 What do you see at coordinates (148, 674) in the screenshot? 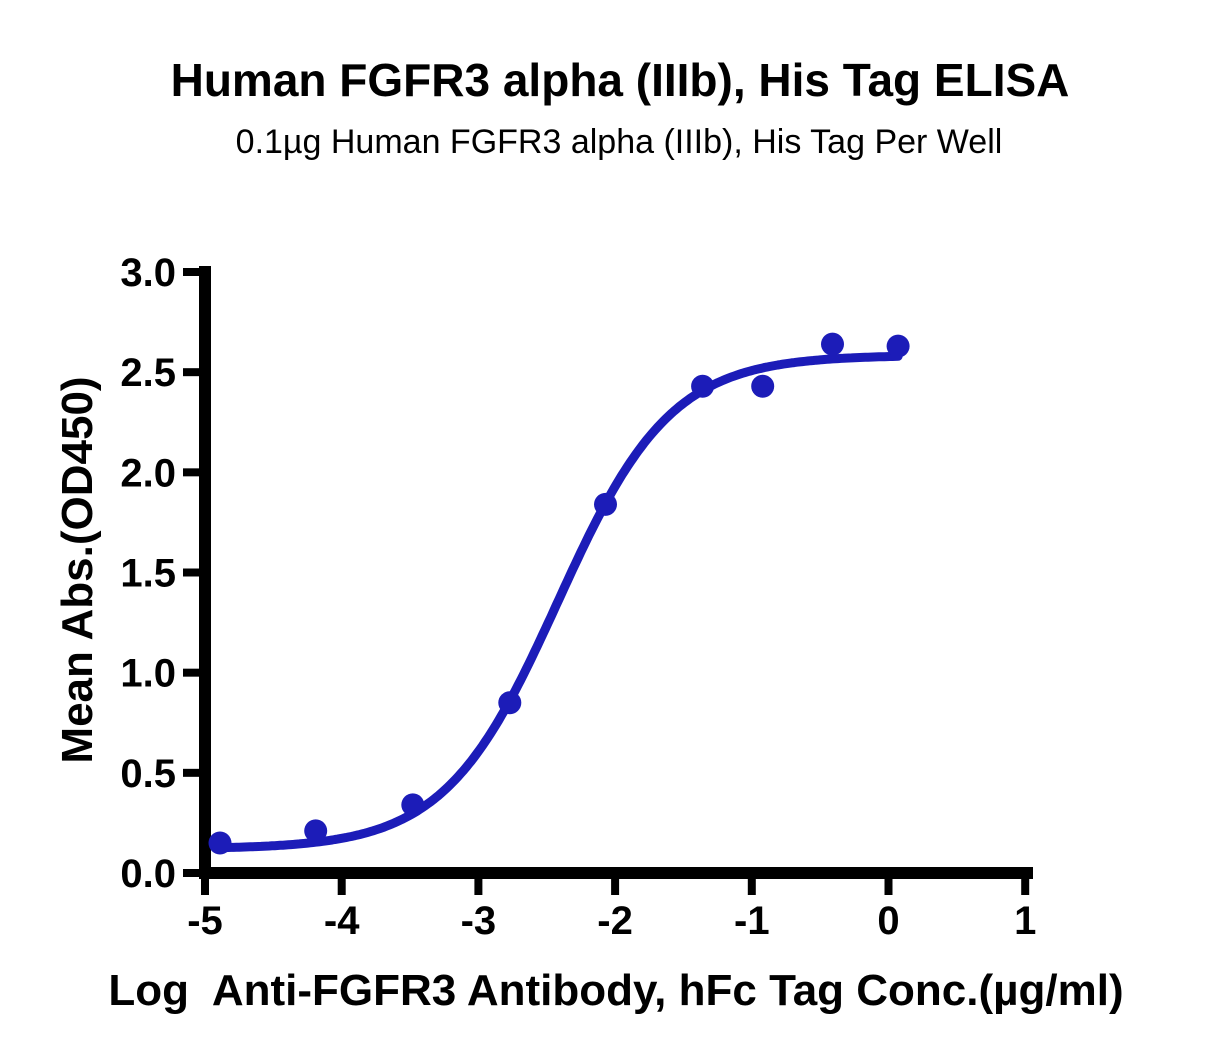
I see `y-tick-label: 1.0` at bounding box center [148, 674].